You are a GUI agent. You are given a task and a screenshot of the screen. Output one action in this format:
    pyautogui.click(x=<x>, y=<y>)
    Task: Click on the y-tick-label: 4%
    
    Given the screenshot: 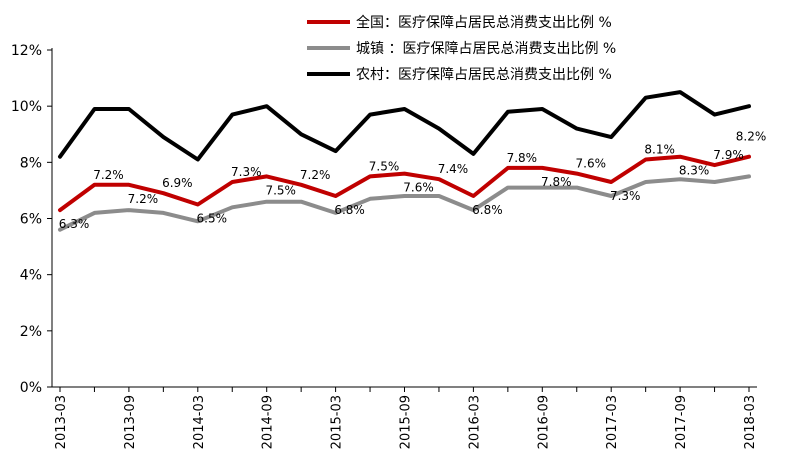 What is the action you would take?
    pyautogui.click(x=31, y=276)
    